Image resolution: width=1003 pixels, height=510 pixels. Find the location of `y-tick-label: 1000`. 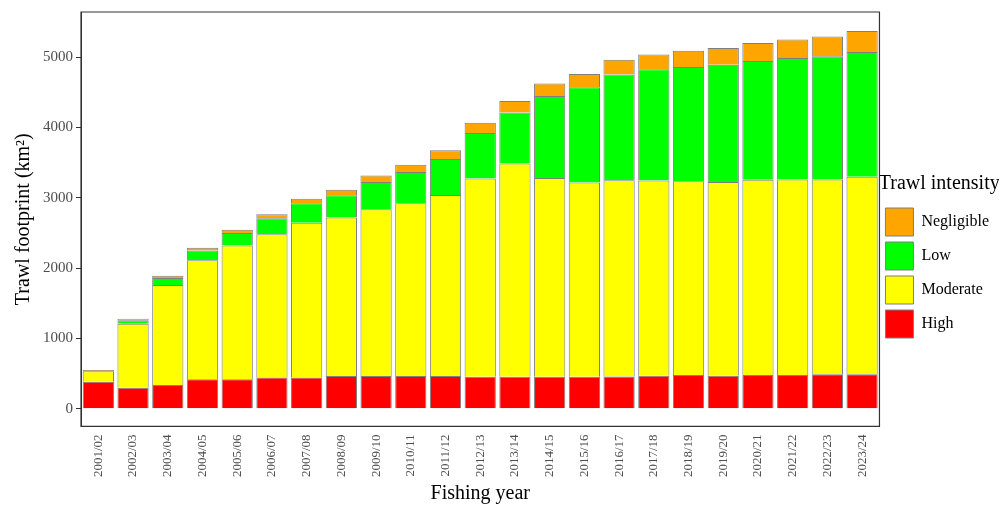

y-tick-label: 1000 is located at coordinates (58, 337).